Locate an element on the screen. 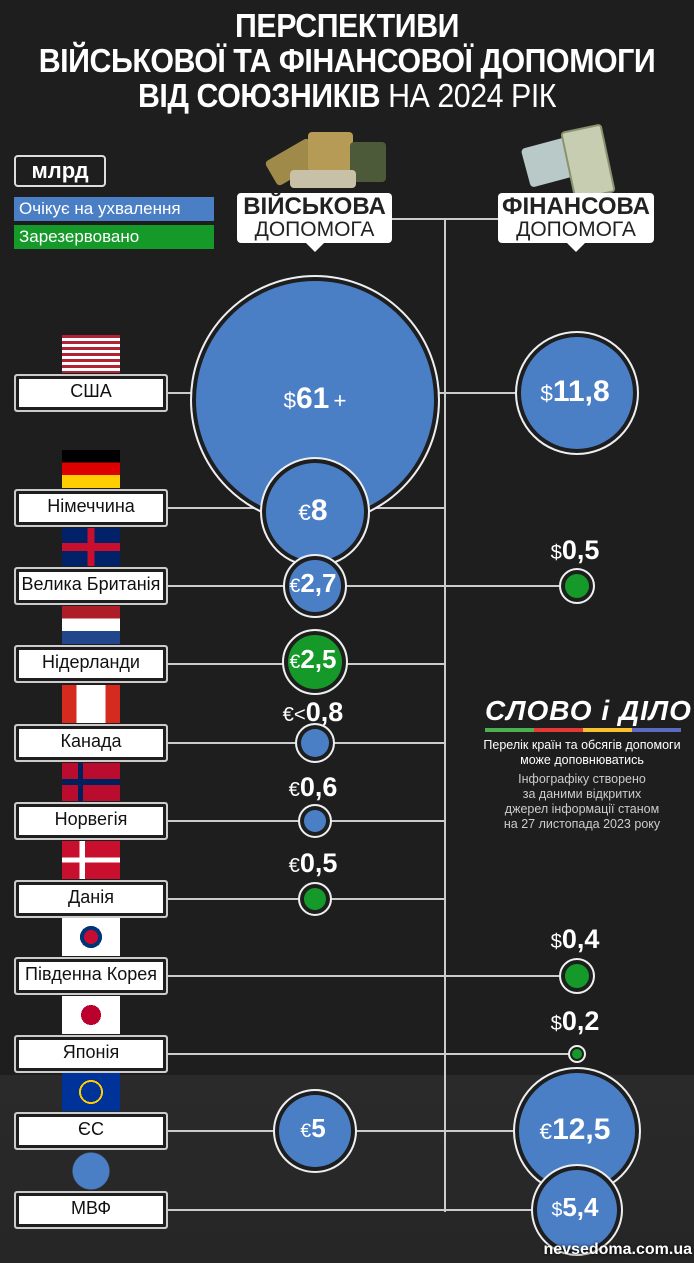  bubble-value-label: €8 is located at coordinates (315, 511).